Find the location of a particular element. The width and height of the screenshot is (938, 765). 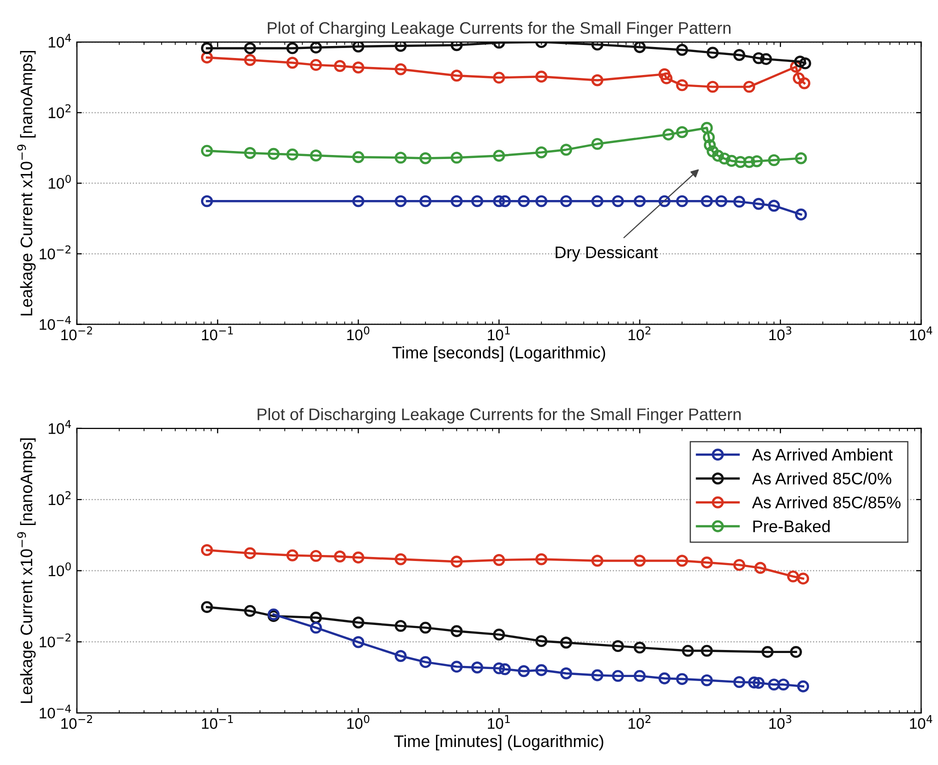

x-axis-title: Time [minutes] (Logarithmic) is located at coordinates (499, 742).